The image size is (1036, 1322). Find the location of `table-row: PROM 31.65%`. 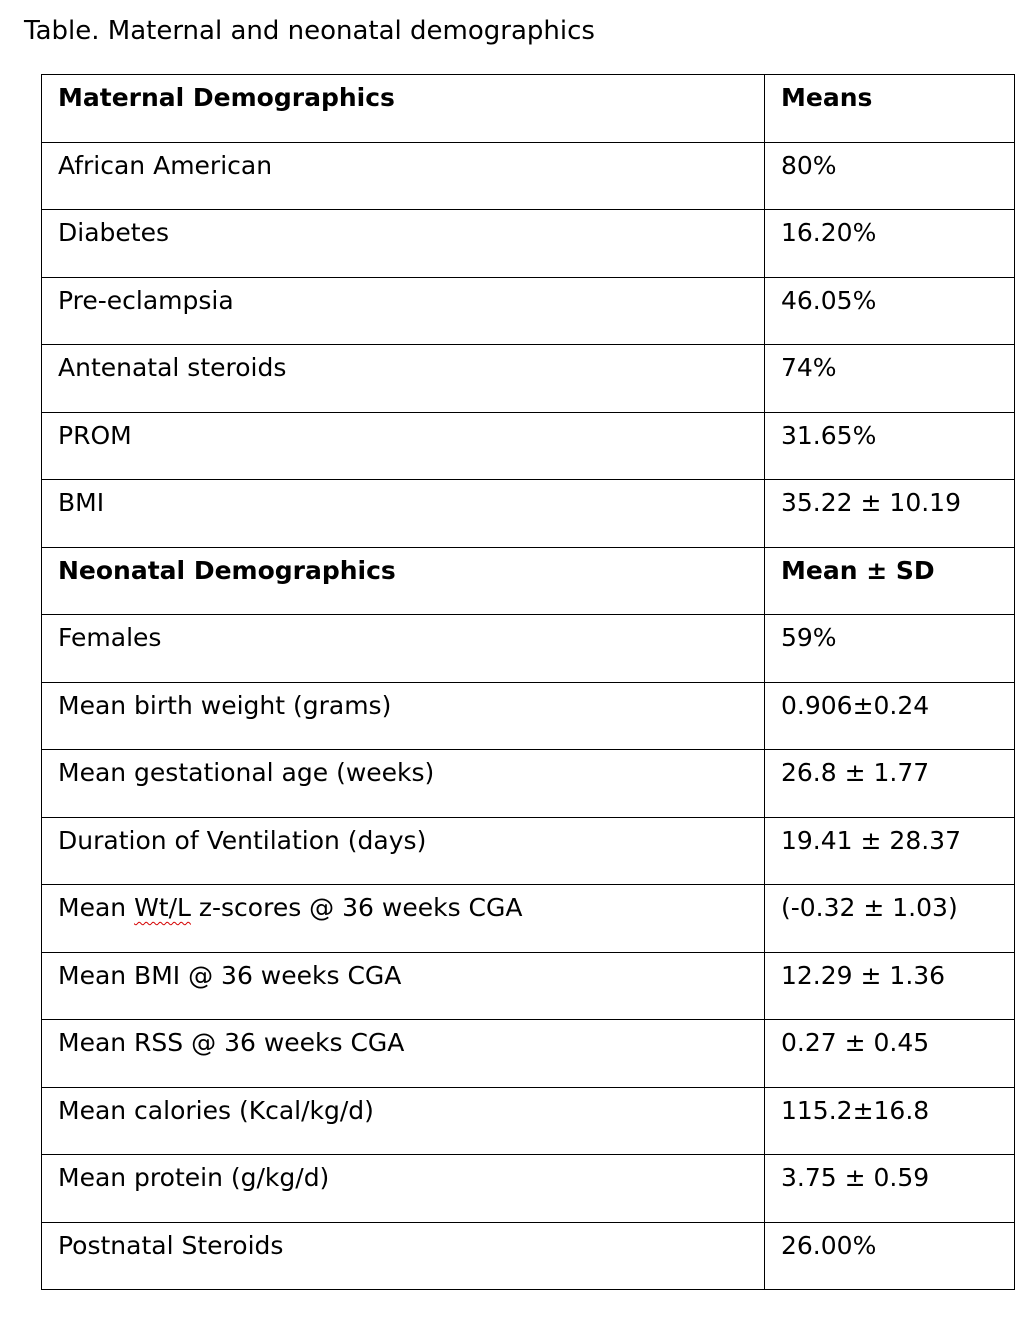

table-row: PROM 31.65% is located at coordinates (528, 445).